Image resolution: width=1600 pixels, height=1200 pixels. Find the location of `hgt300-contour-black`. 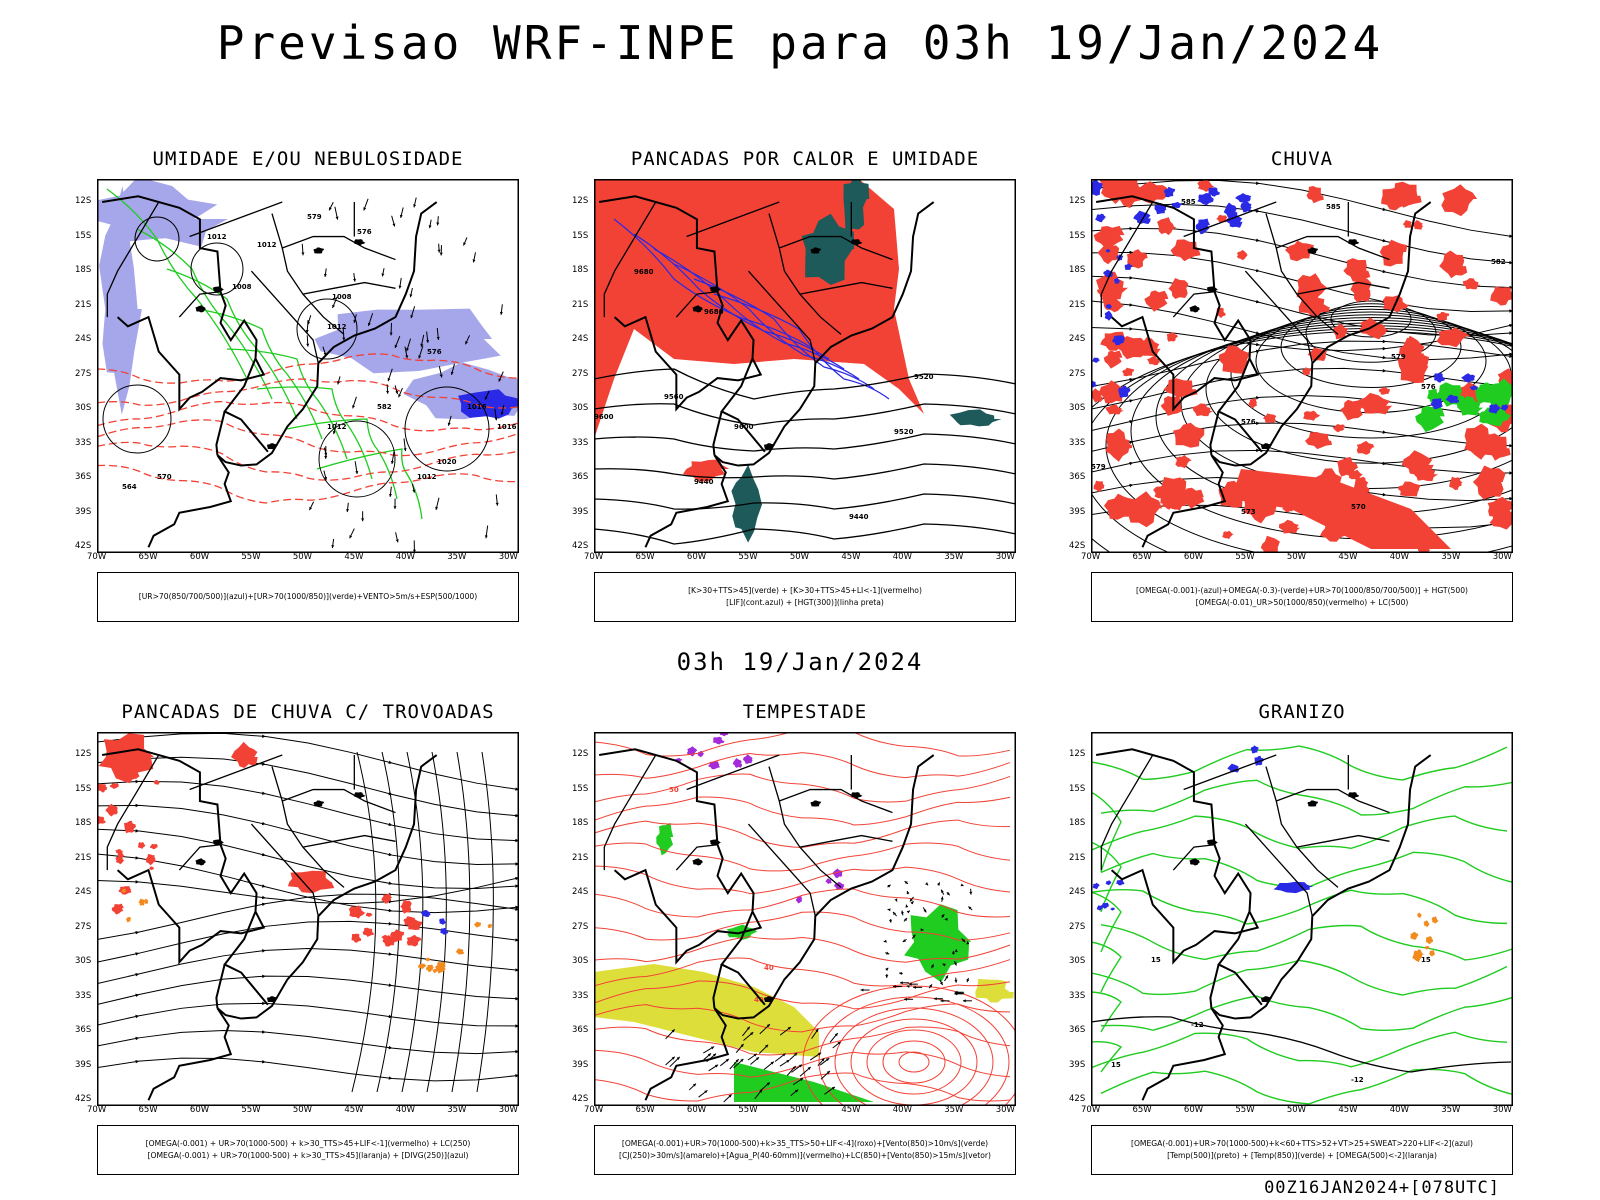

hgt300-contour-black is located at coordinates (805, 471).